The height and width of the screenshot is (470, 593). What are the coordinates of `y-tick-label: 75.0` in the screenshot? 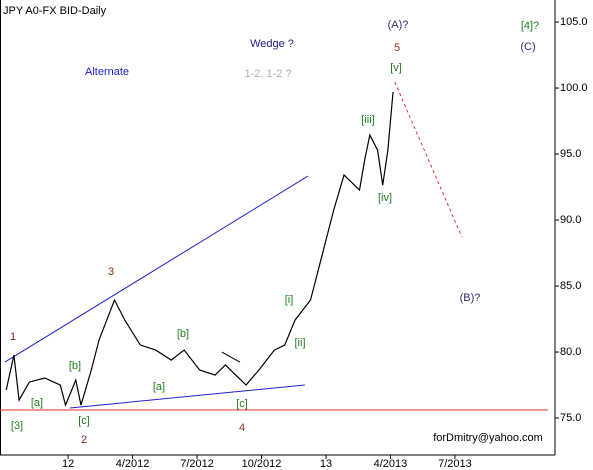 It's located at (570, 418).